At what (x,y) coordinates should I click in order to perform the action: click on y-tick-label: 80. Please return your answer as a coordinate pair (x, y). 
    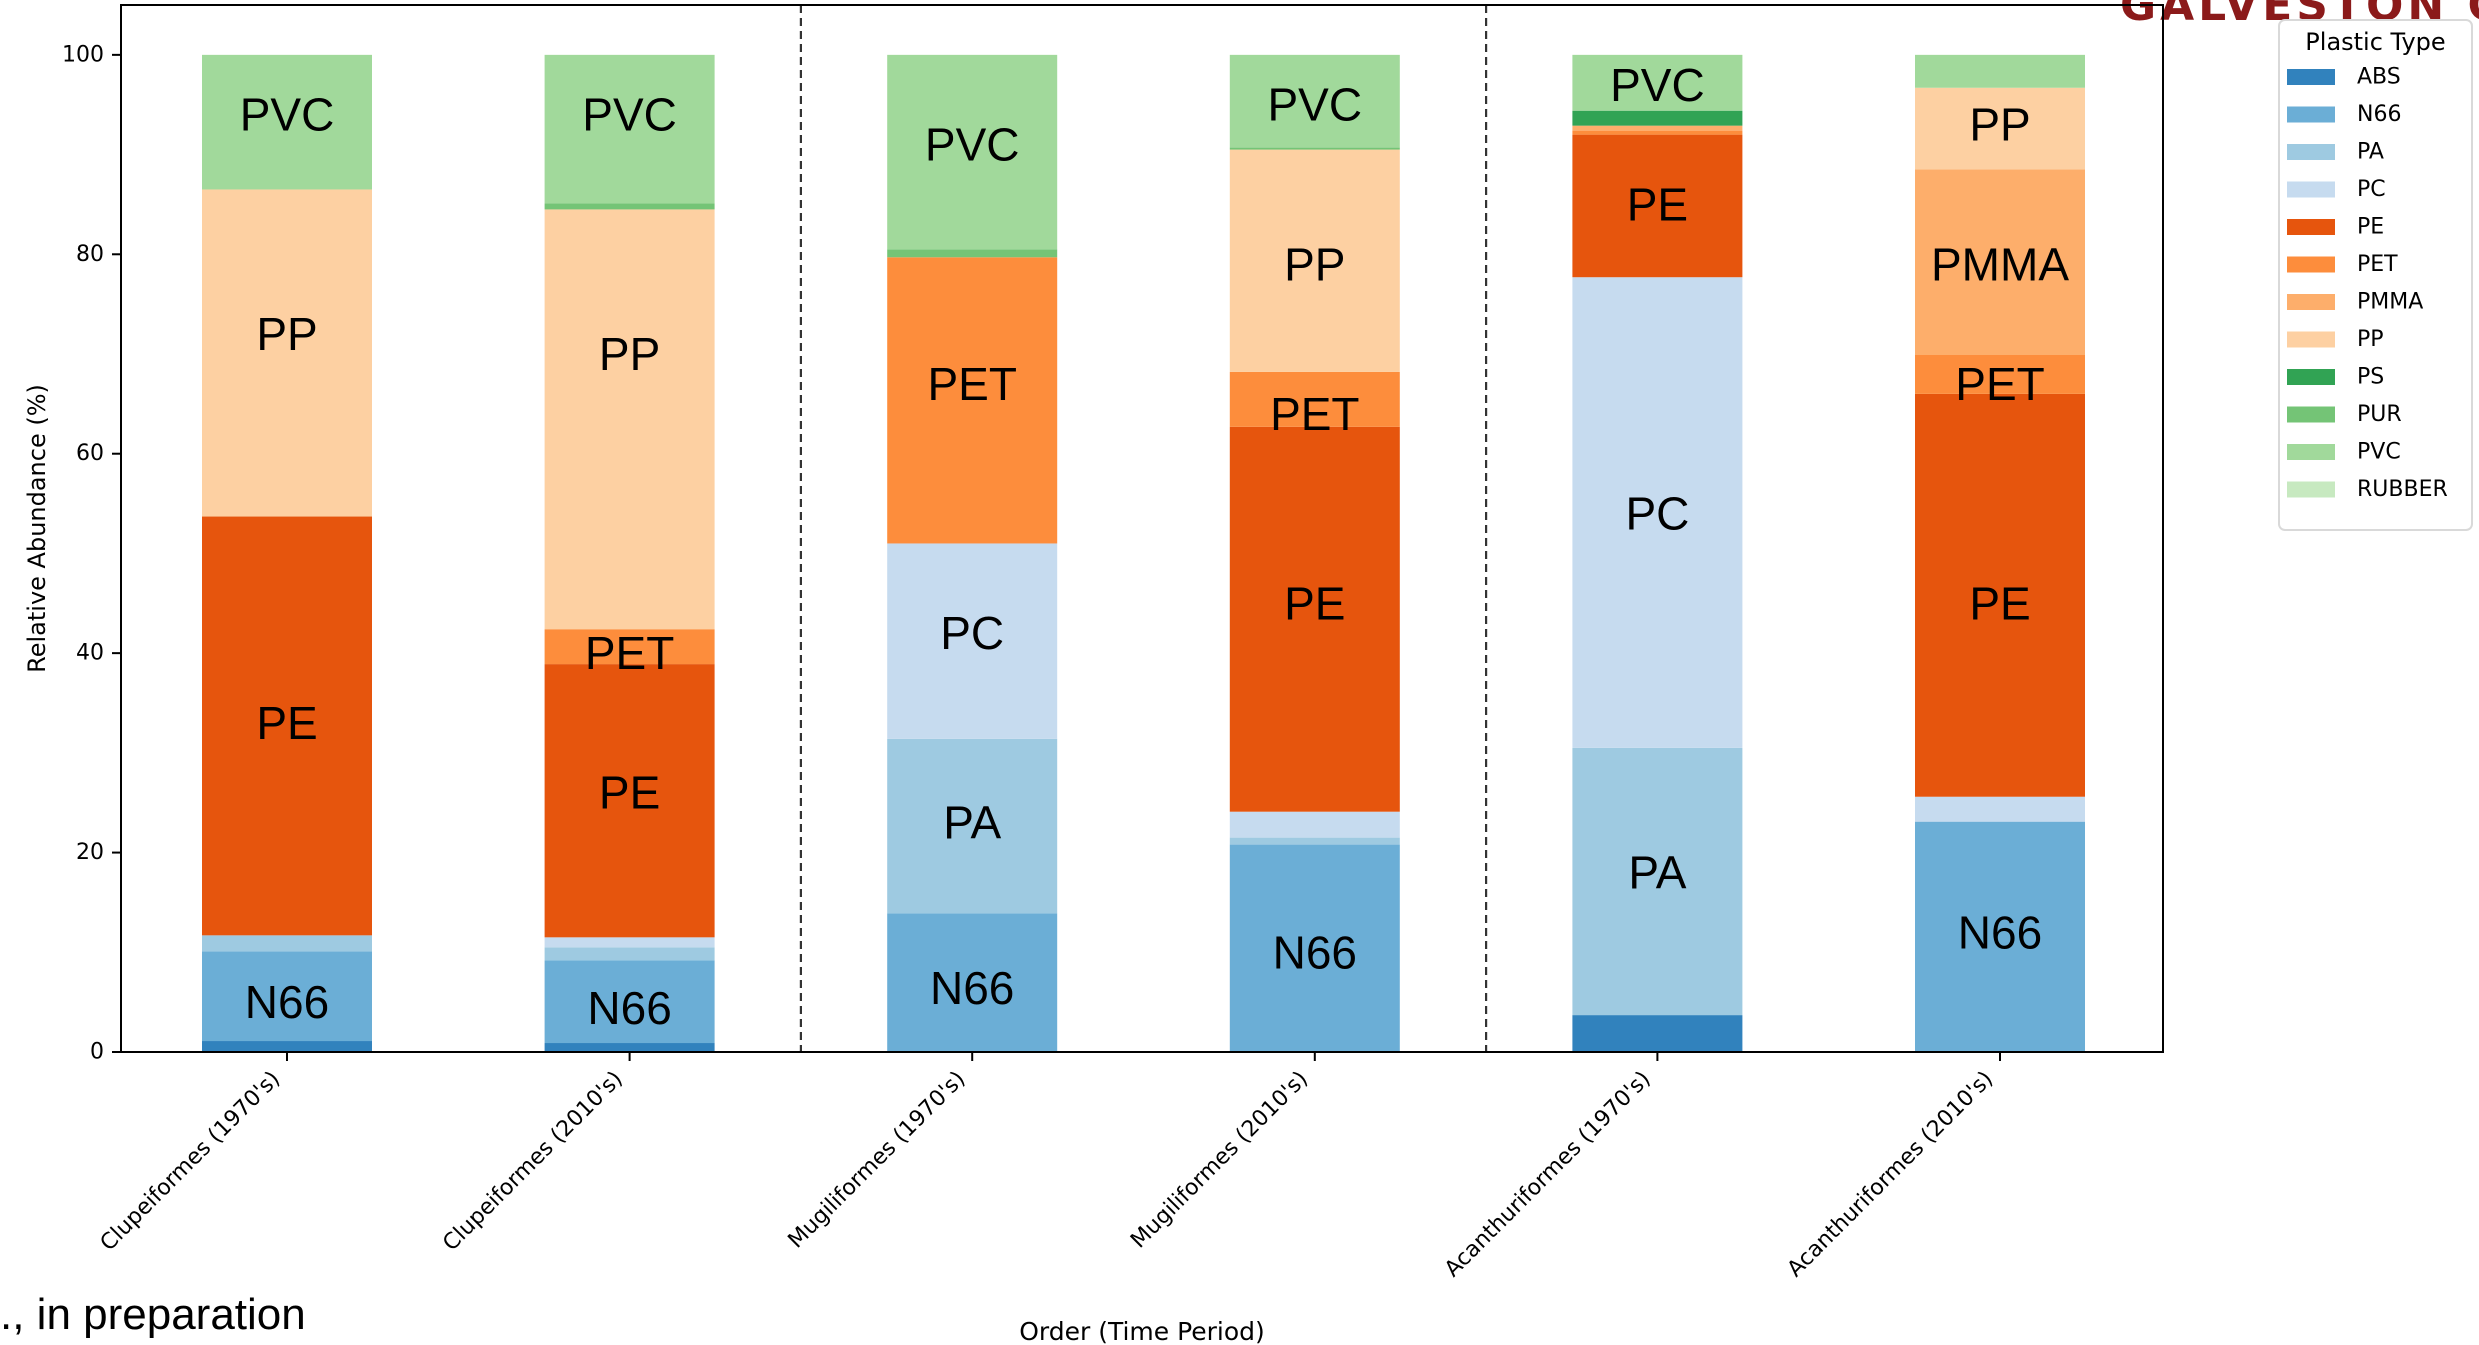
    Looking at the image, I should click on (90, 254).